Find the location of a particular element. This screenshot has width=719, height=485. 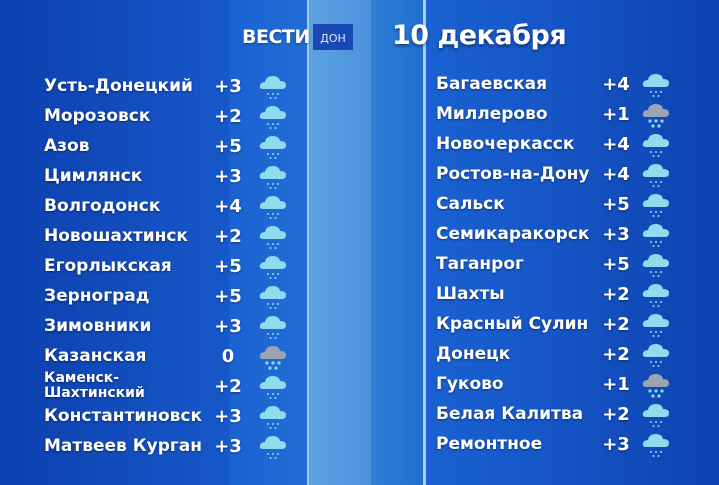

city-name: Казанская is located at coordinates (95, 356).